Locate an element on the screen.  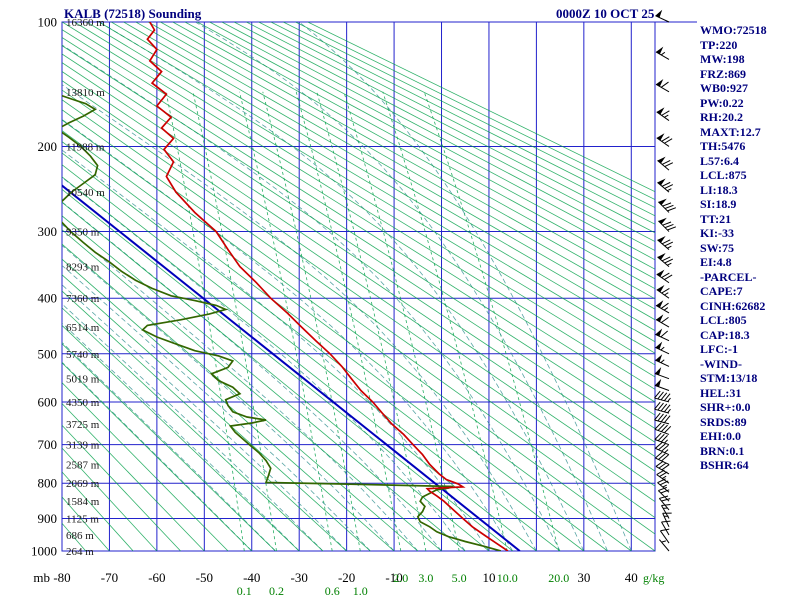
index-line: LCL:875 is located at coordinates (723, 175).